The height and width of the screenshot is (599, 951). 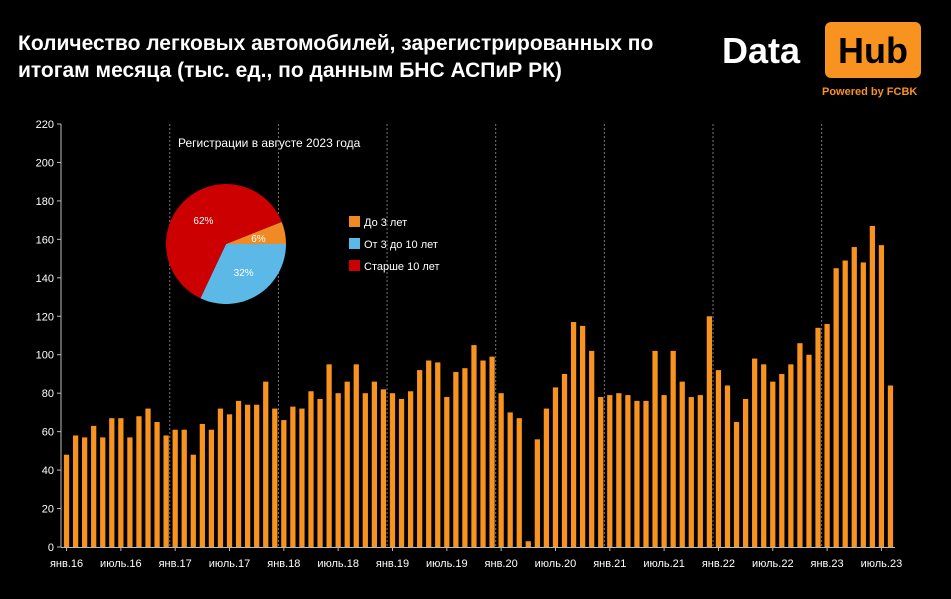 What do you see at coordinates (402, 267) in the screenshot?
I see `legend-label: Старше 10 лет` at bounding box center [402, 267].